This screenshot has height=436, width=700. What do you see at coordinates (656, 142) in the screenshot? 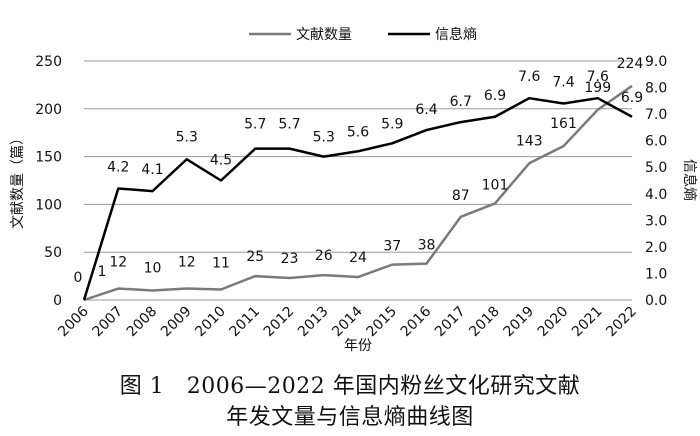
I see `y-right-tick-label: 6.0` at bounding box center [656, 142].